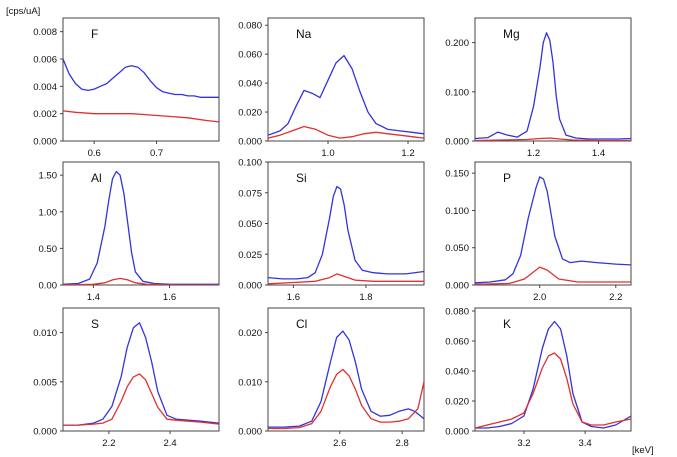 Image resolution: width=677 pixels, height=457 pixels. Describe the element at coordinates (346, 132) in the screenshot. I see `na-red-spectrum-line` at that location.